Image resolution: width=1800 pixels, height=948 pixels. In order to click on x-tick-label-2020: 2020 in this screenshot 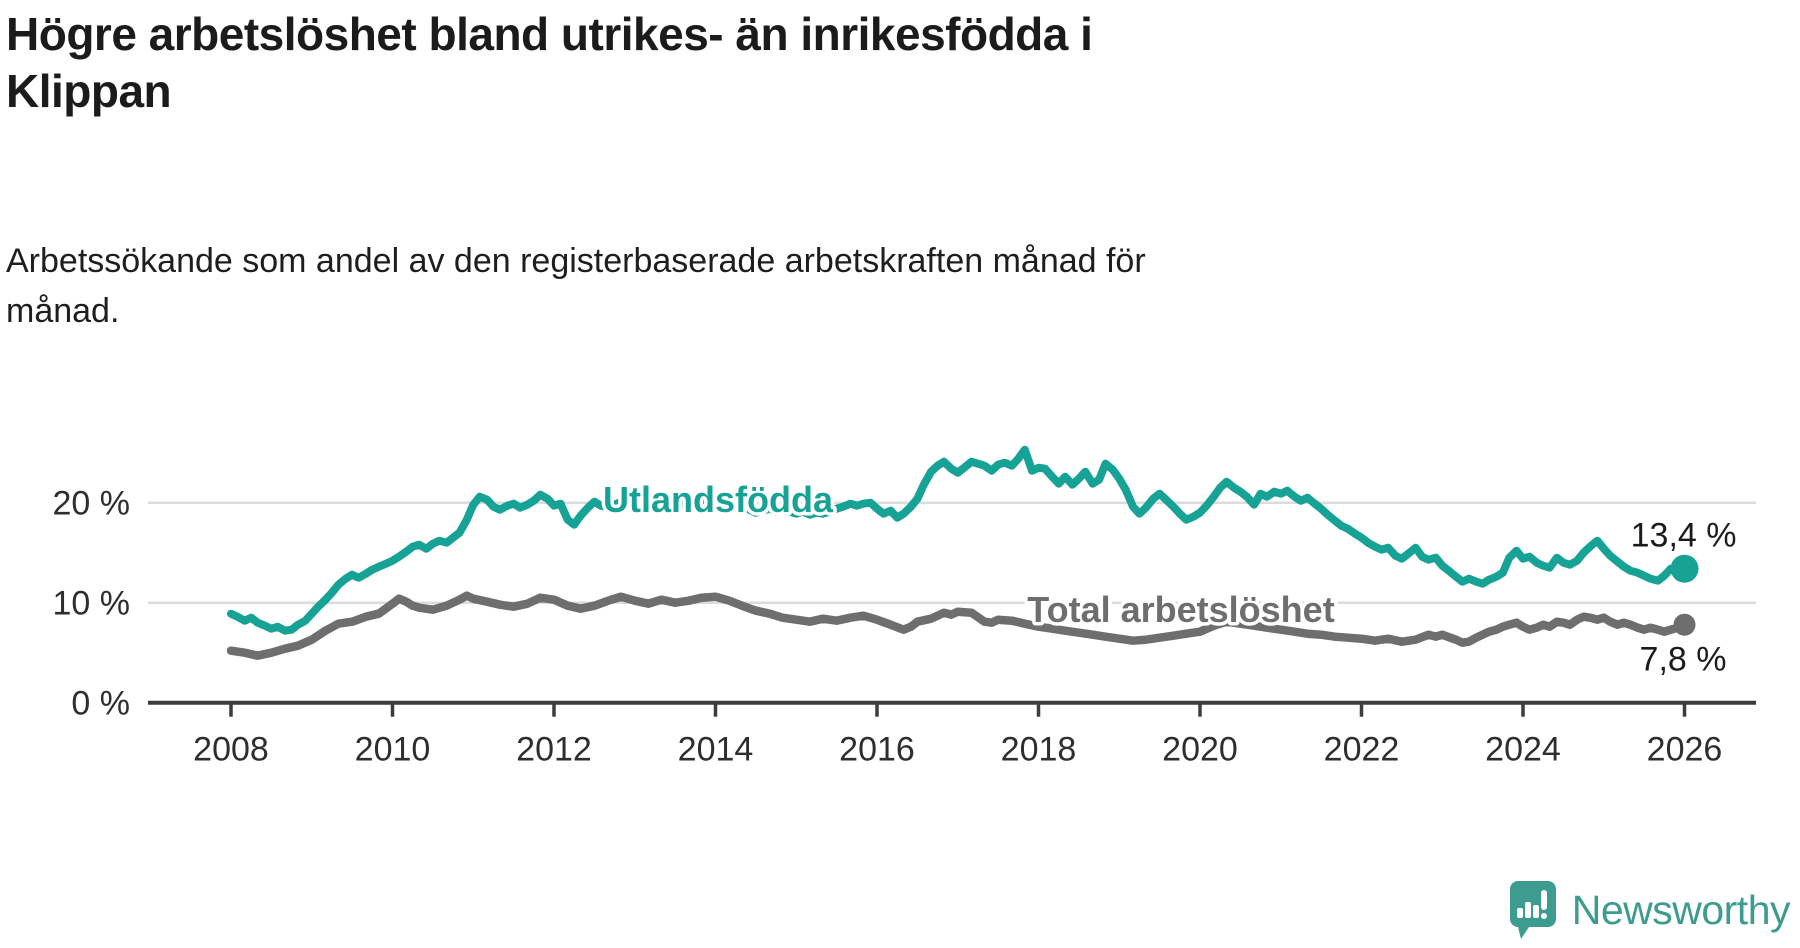, I will do `click(1200, 750)`.